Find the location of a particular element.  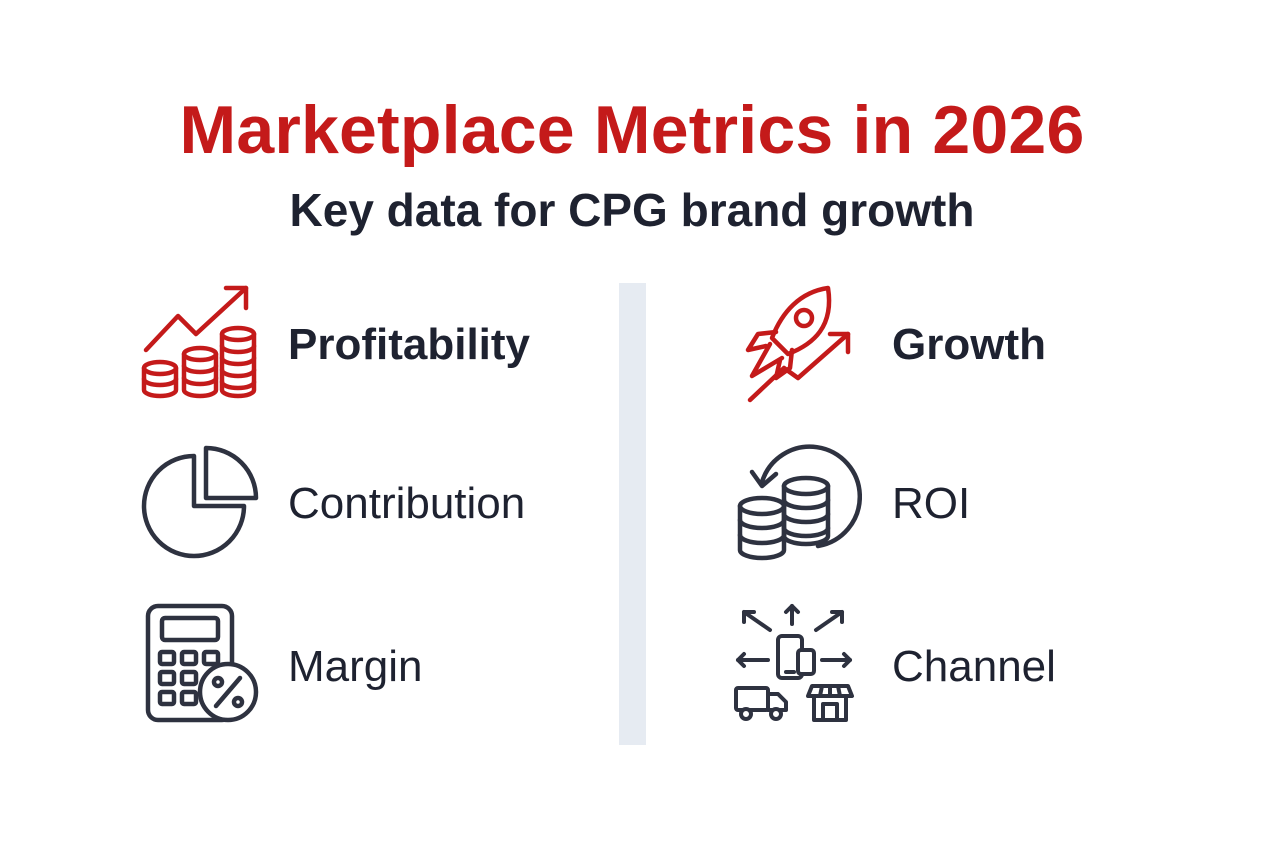

metric-label-roi: ROI is located at coordinates (931, 503).